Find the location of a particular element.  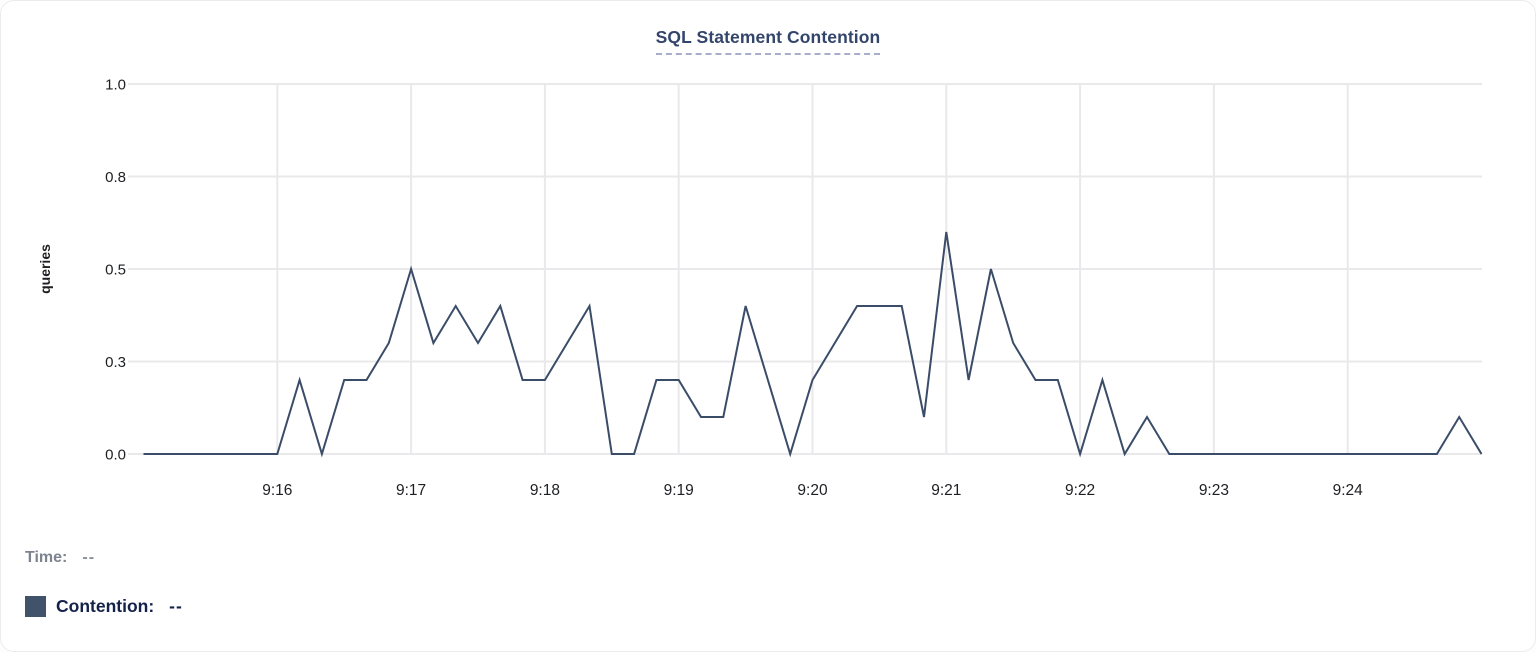

x-tick-label: 9:20 is located at coordinates (812, 490).